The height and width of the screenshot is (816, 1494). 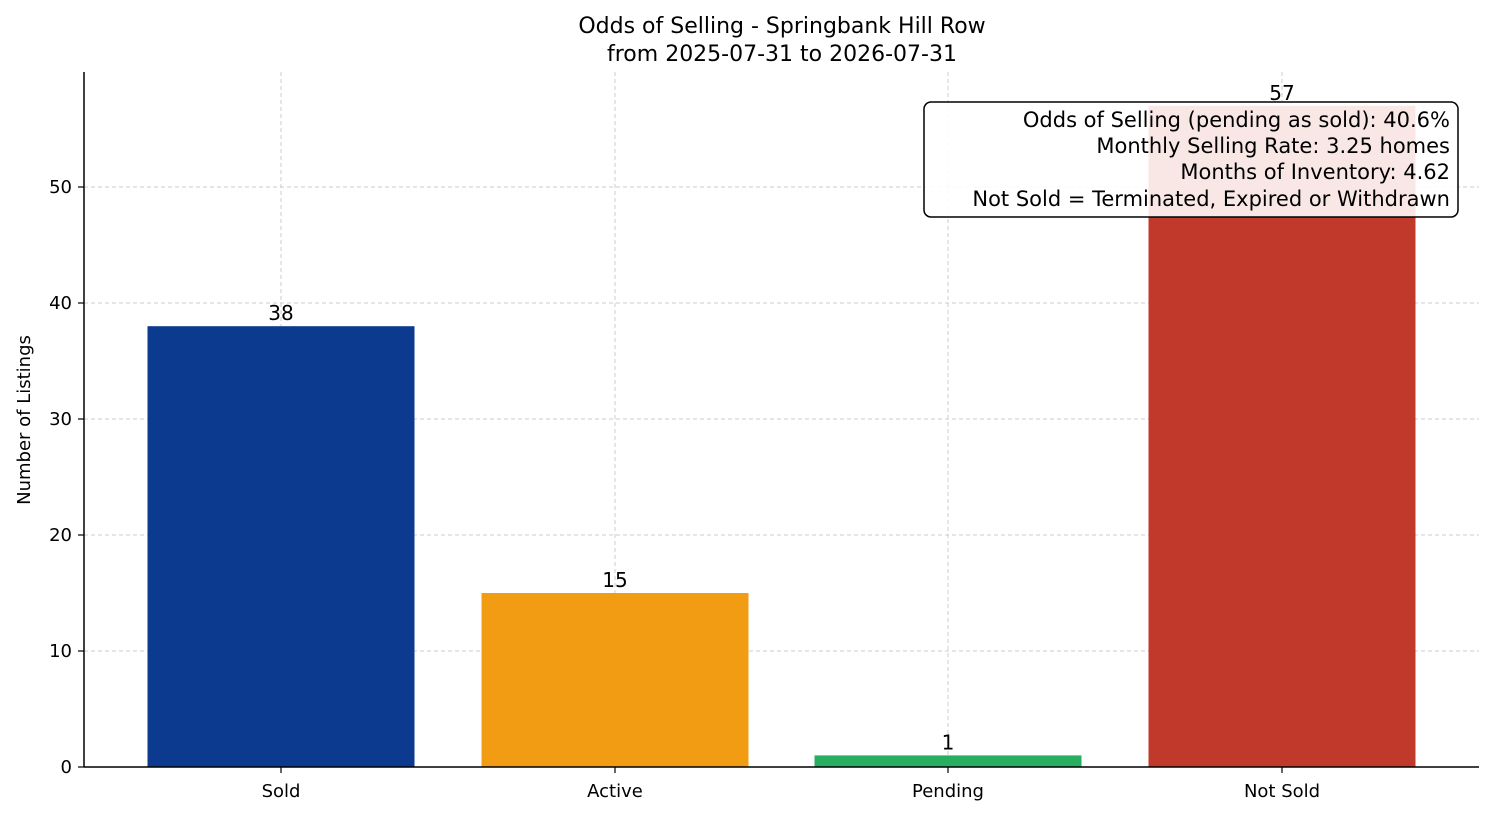 What do you see at coordinates (948, 761) in the screenshot?
I see `bar-pending` at bounding box center [948, 761].